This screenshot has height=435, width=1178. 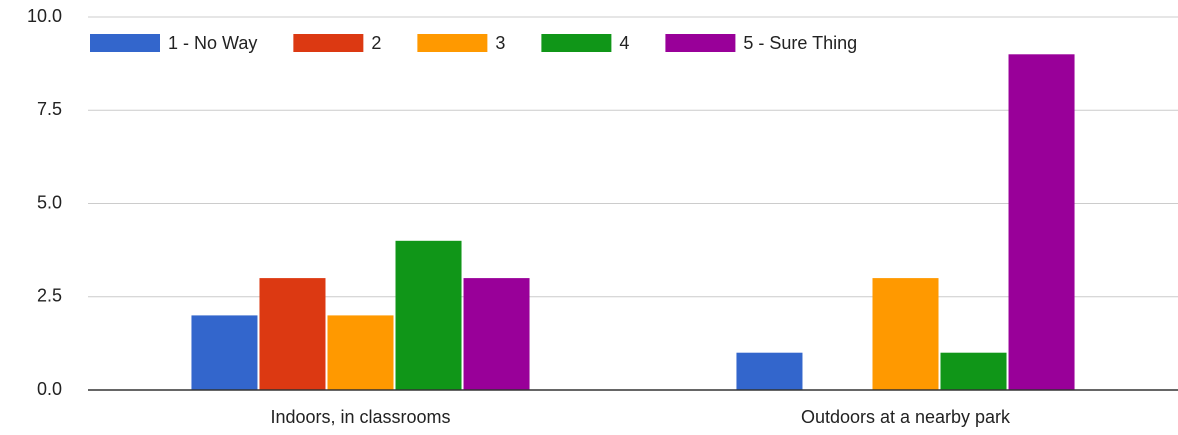 I want to click on legend-label: 1 - No Way, so click(x=212, y=43).